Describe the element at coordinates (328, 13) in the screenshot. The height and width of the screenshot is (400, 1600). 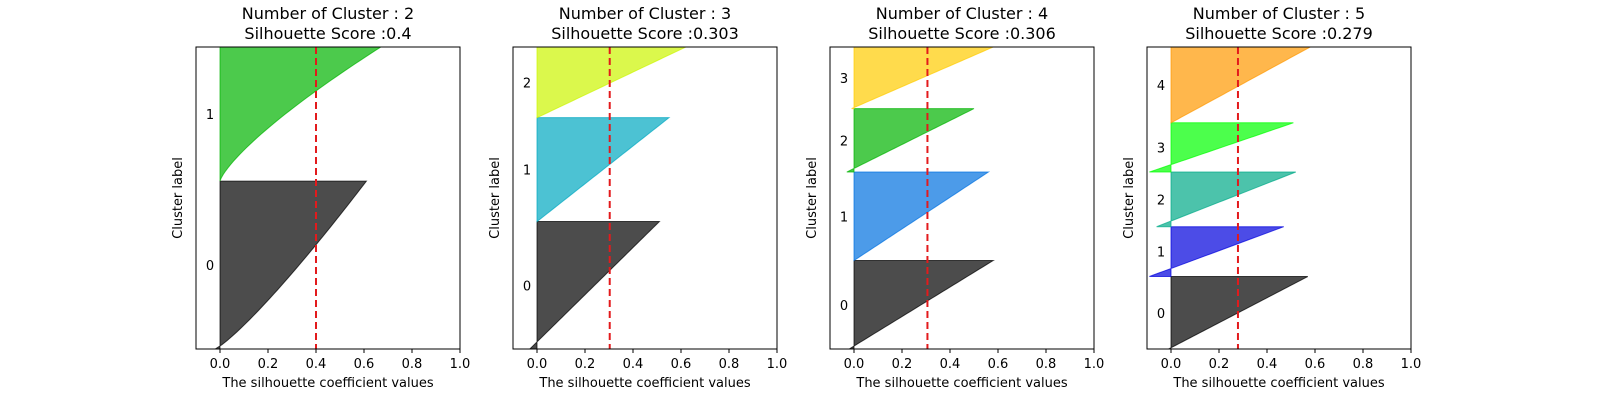
I see `chart-title-line-1: Number of Cluster : 2` at that location.